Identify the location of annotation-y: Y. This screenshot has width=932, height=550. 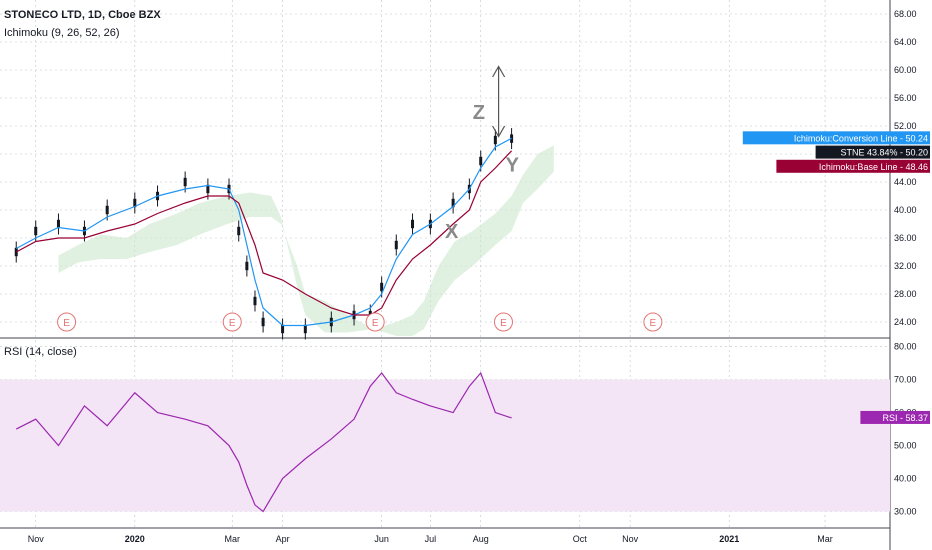
(513, 166).